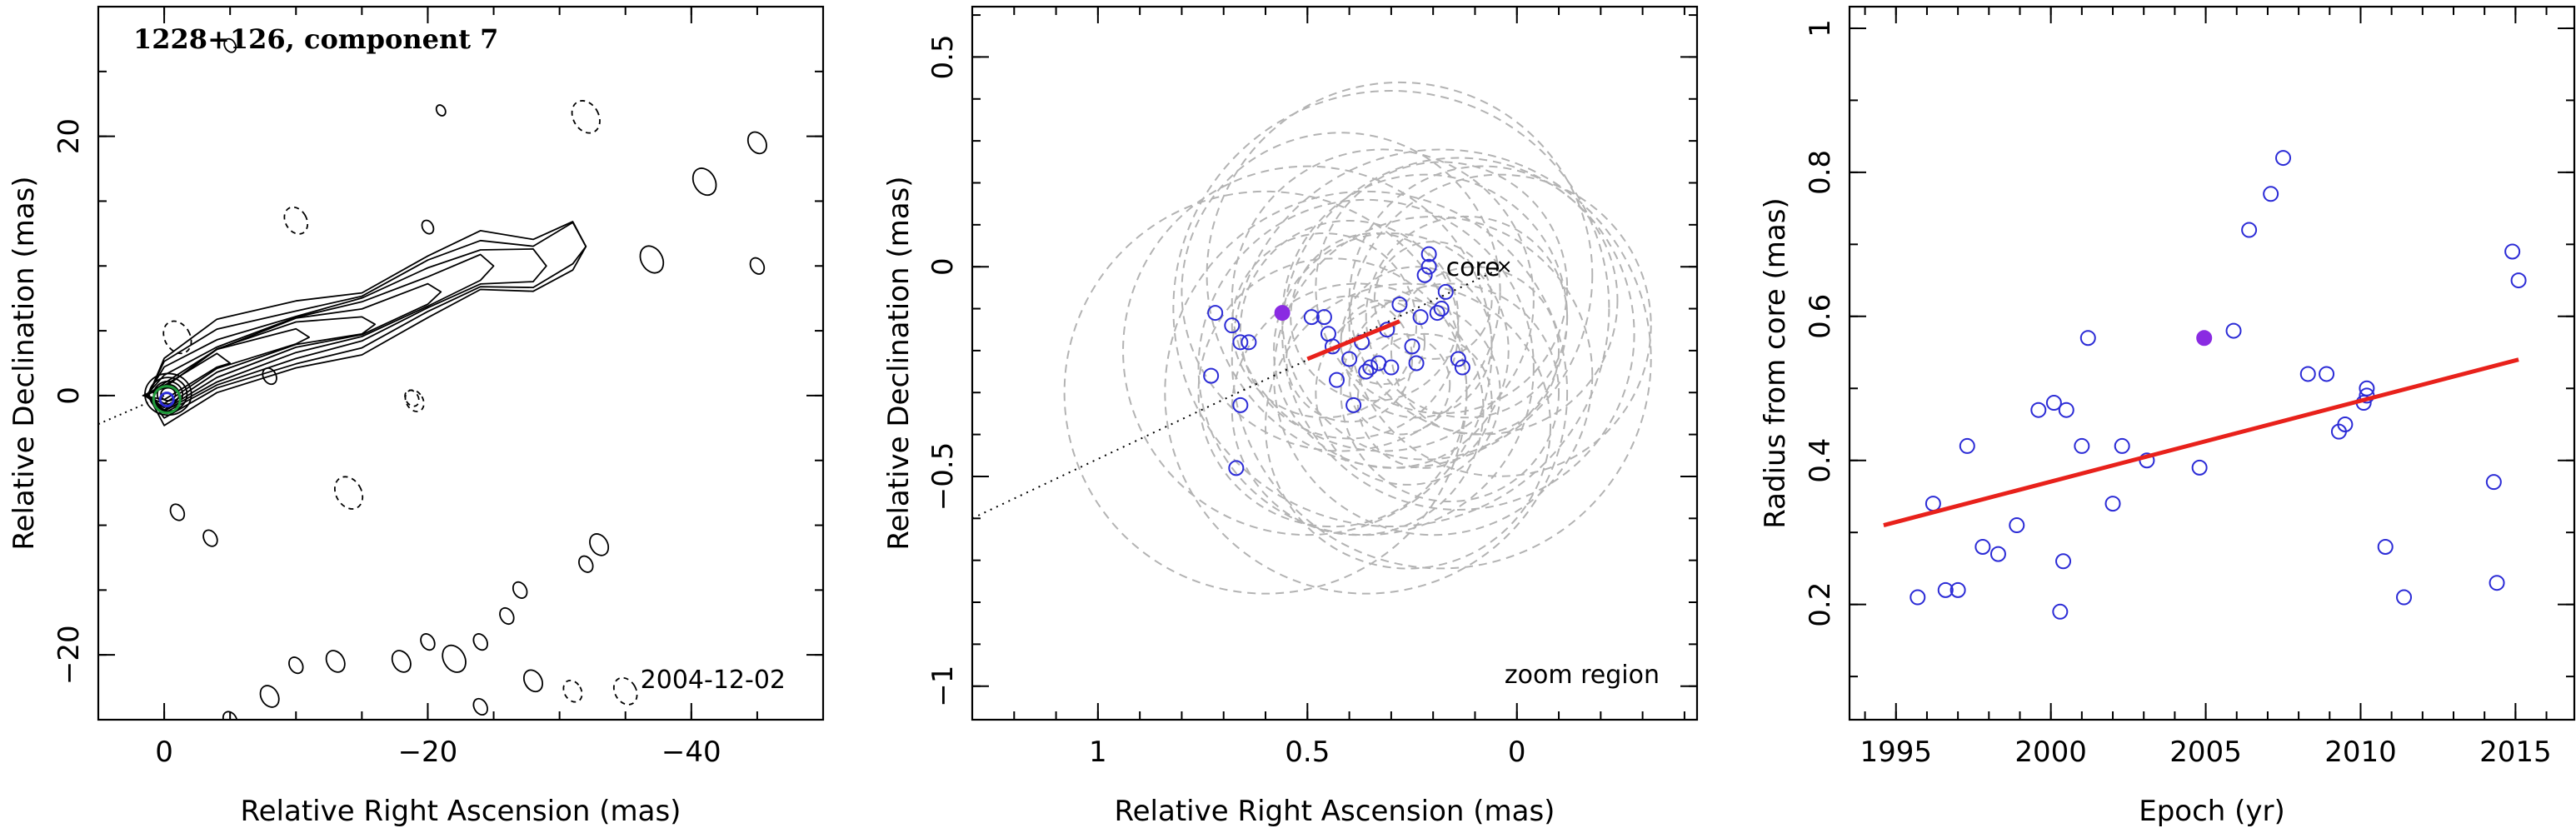 The height and width of the screenshot is (833, 2576). I want to click on component-circle, so click(167, 400).